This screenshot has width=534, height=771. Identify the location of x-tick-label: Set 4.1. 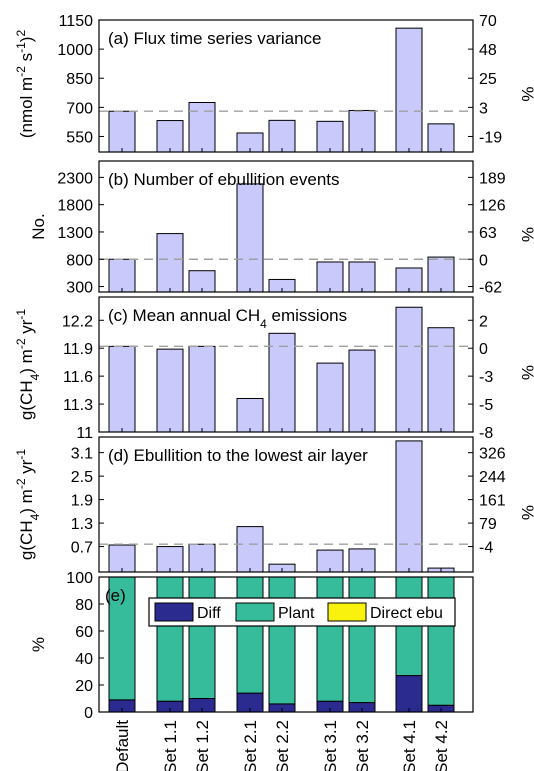
(409, 745).